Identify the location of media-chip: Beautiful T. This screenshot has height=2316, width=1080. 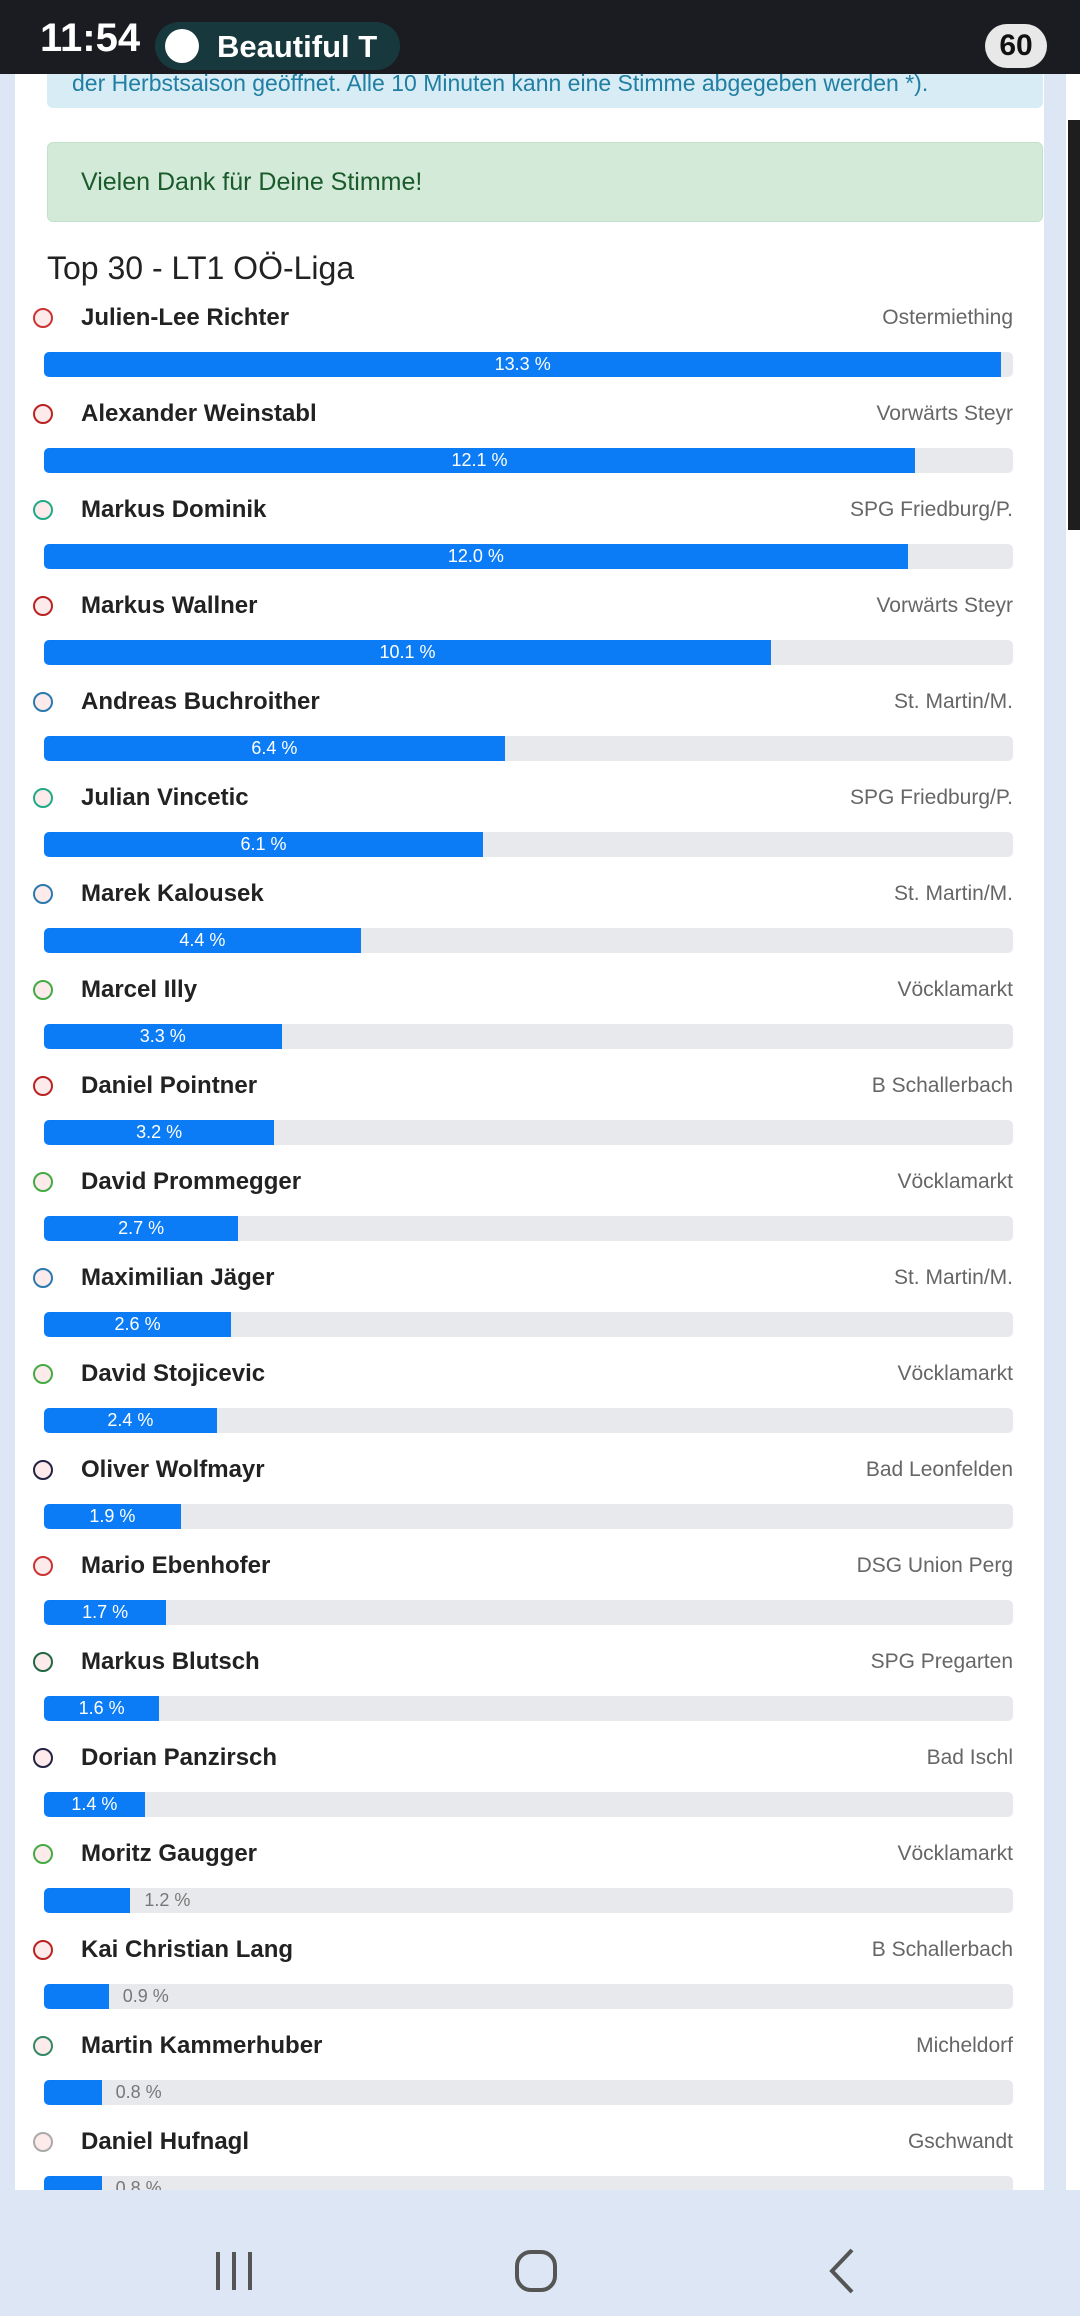
(277, 46).